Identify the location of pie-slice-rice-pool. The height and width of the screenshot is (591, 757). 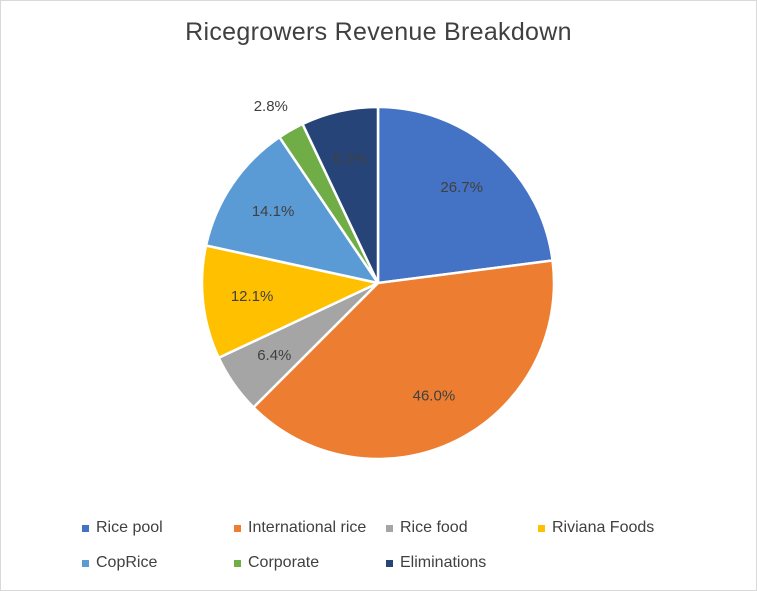
(465, 195).